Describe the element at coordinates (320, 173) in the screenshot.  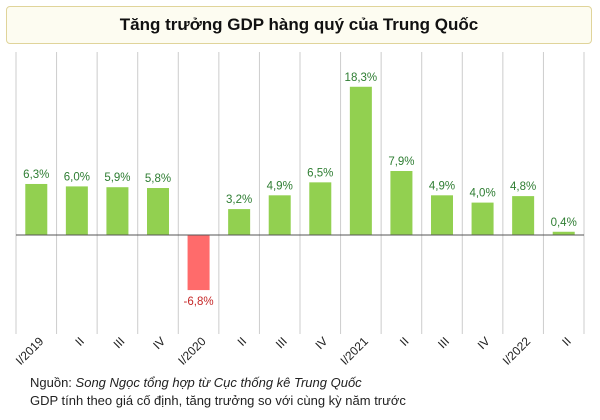
I see `data-label: 6,5%` at that location.